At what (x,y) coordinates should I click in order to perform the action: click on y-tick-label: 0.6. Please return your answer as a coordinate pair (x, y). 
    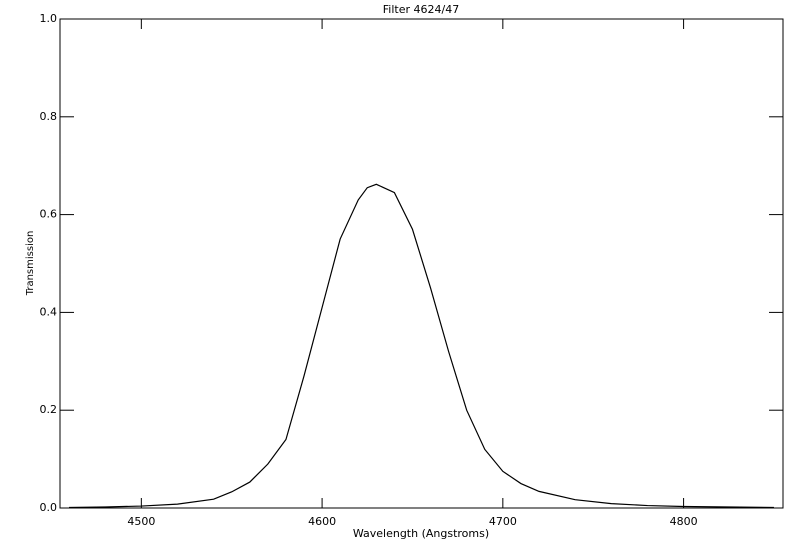
    Looking at the image, I should click on (49, 214).